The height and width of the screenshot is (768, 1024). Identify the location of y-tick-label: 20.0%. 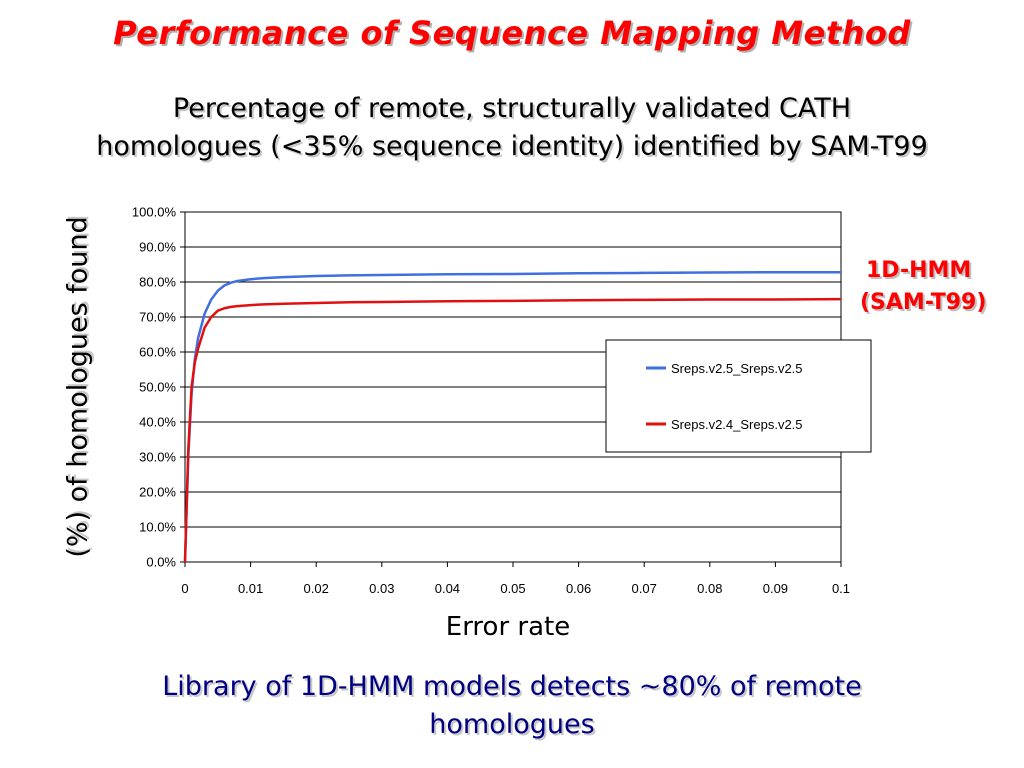
(157, 492).